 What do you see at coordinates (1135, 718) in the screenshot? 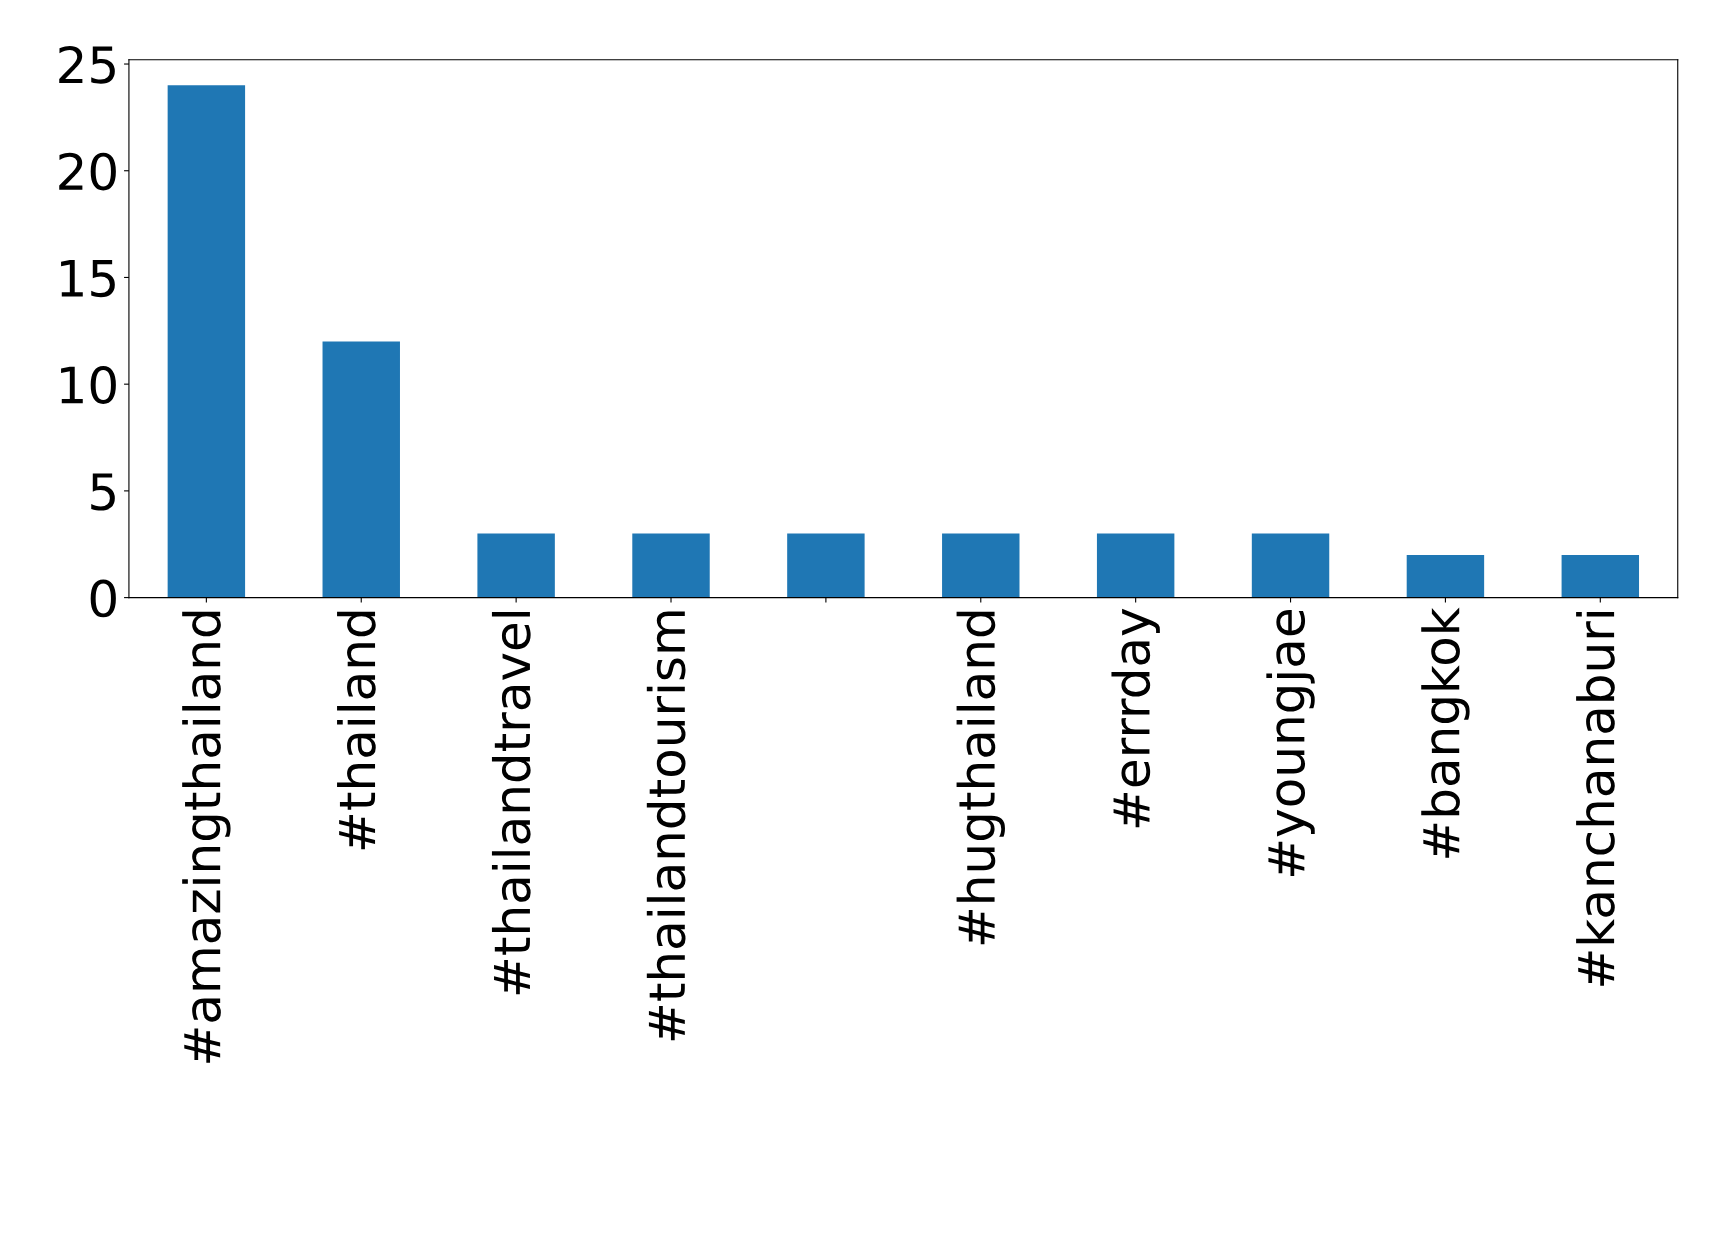
I see `x-tick-label: #errrday` at bounding box center [1135, 718].